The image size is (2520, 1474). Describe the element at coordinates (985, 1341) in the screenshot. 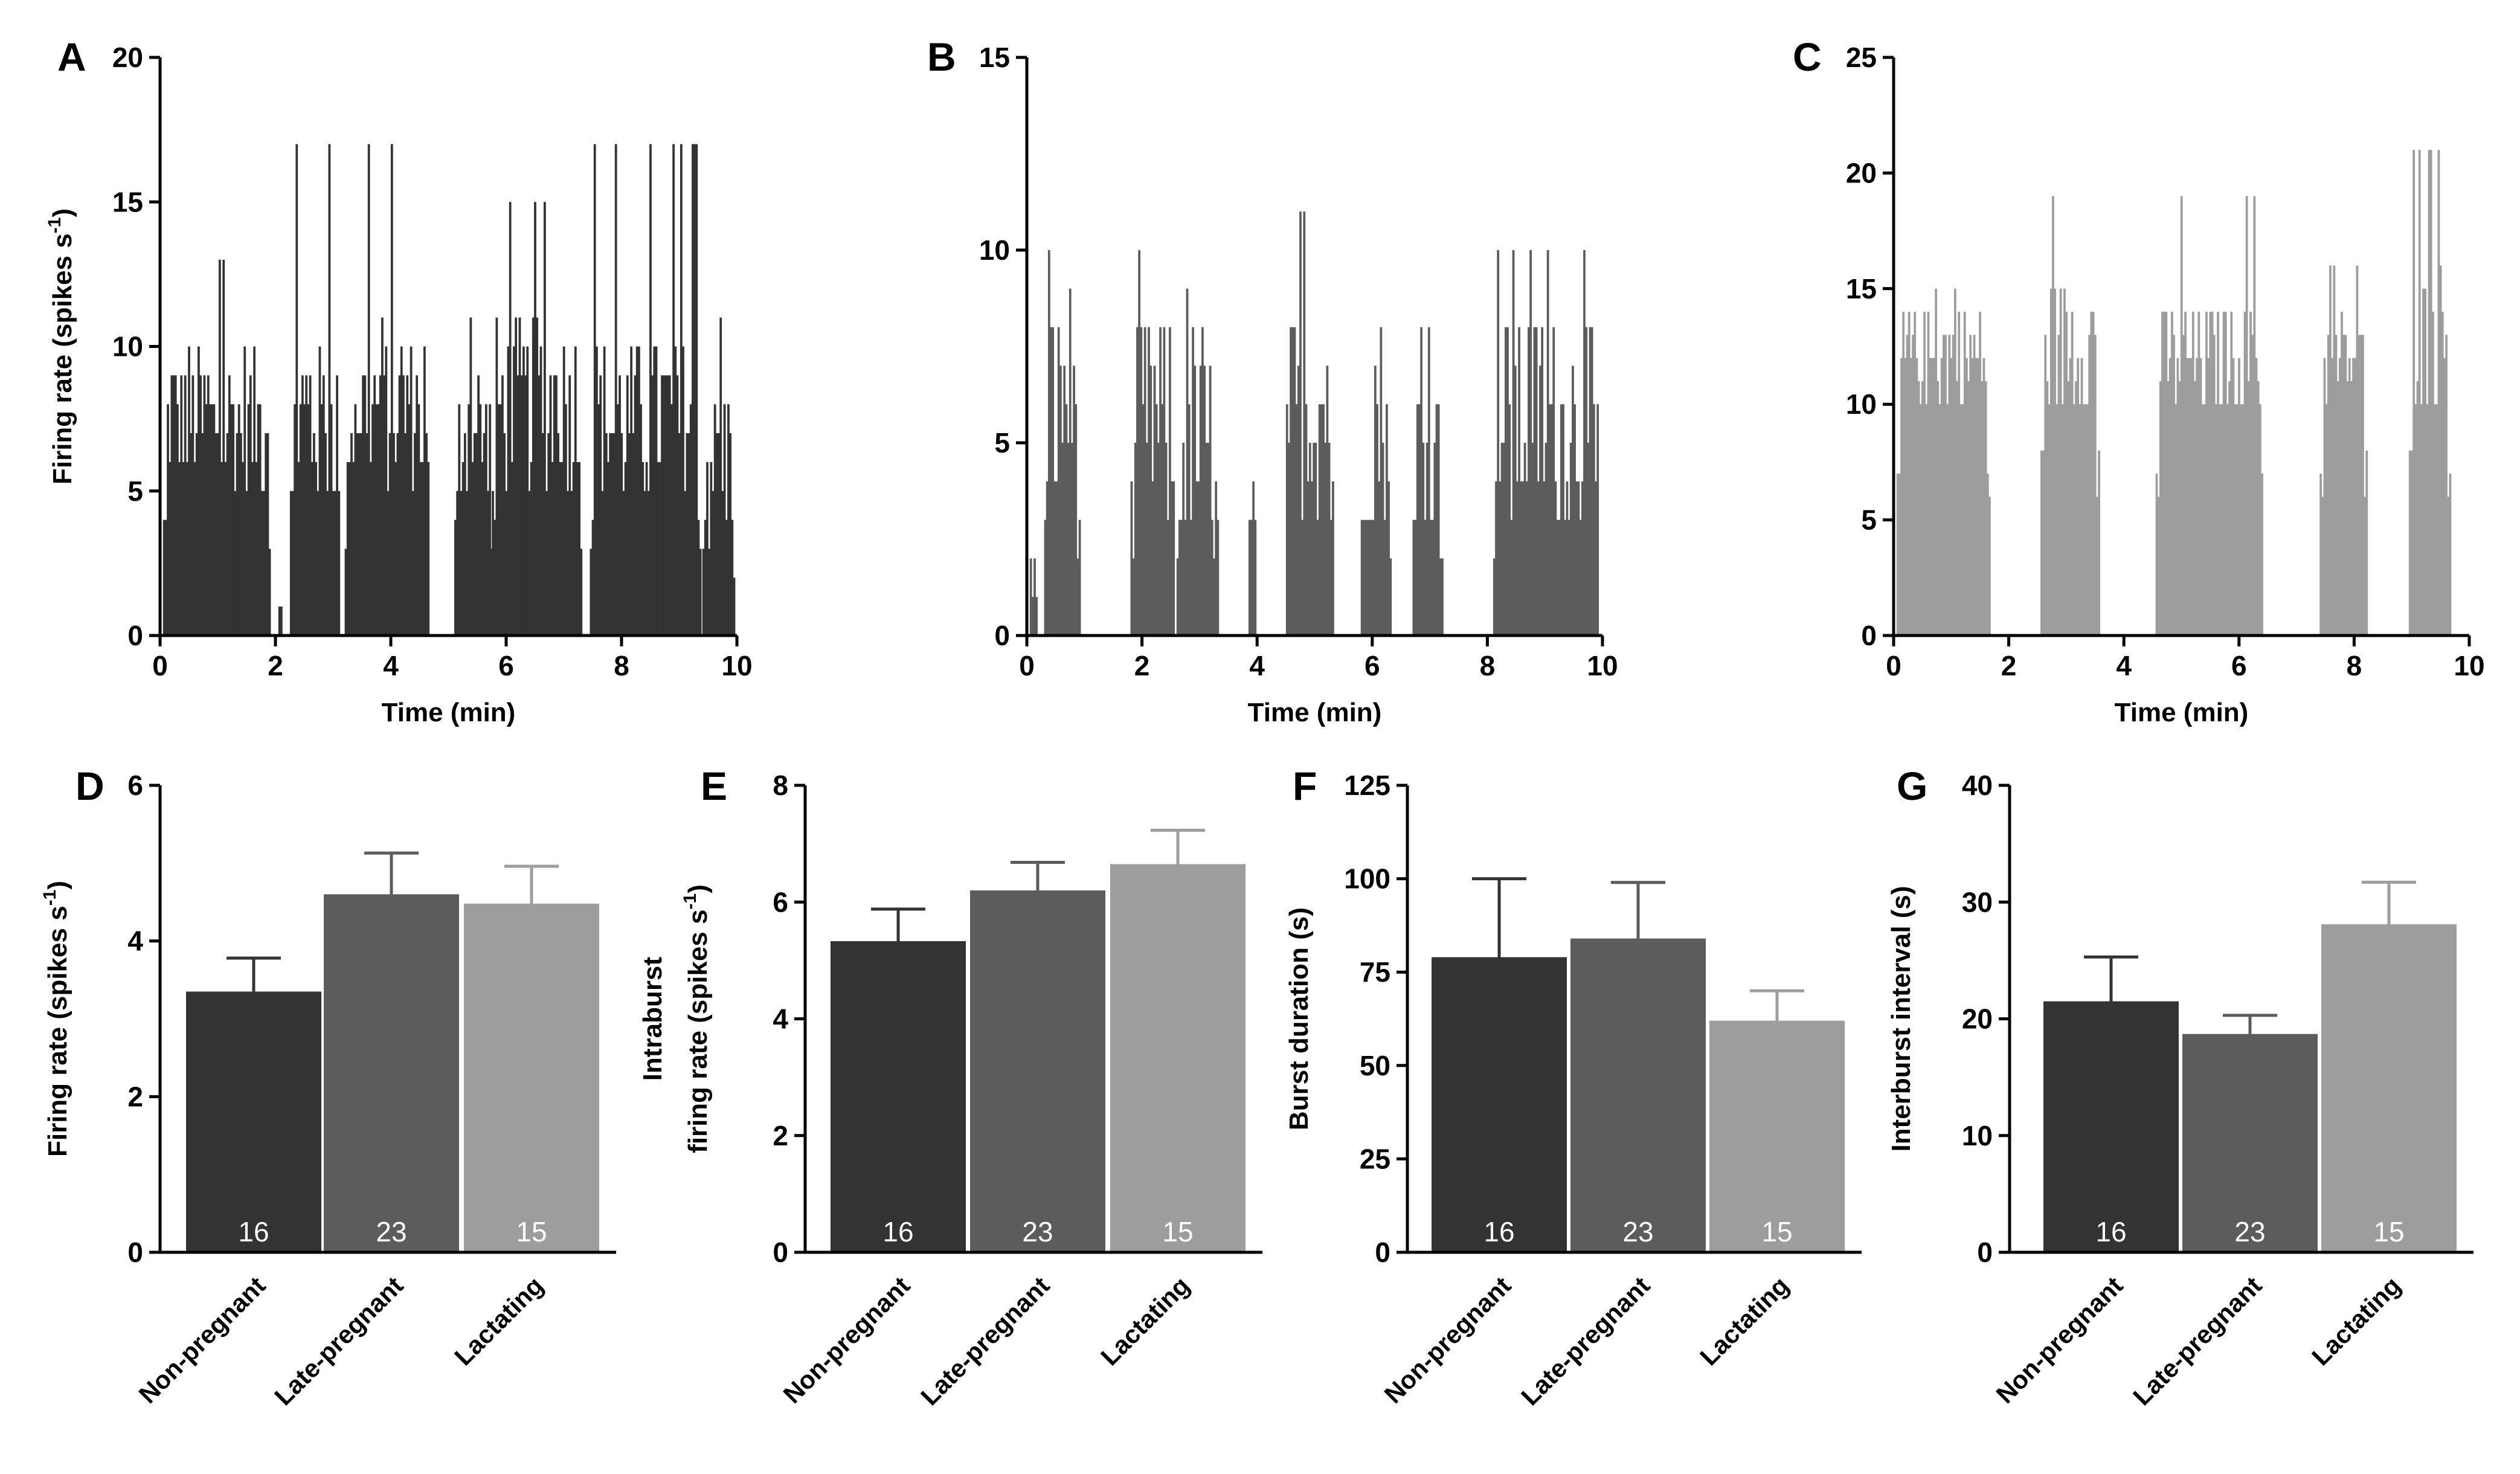

I see `category-label: Late-pregnant` at that location.